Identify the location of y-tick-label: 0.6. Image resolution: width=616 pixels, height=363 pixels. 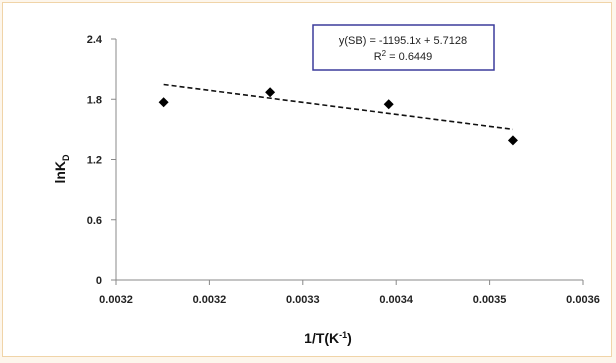
(94, 221).